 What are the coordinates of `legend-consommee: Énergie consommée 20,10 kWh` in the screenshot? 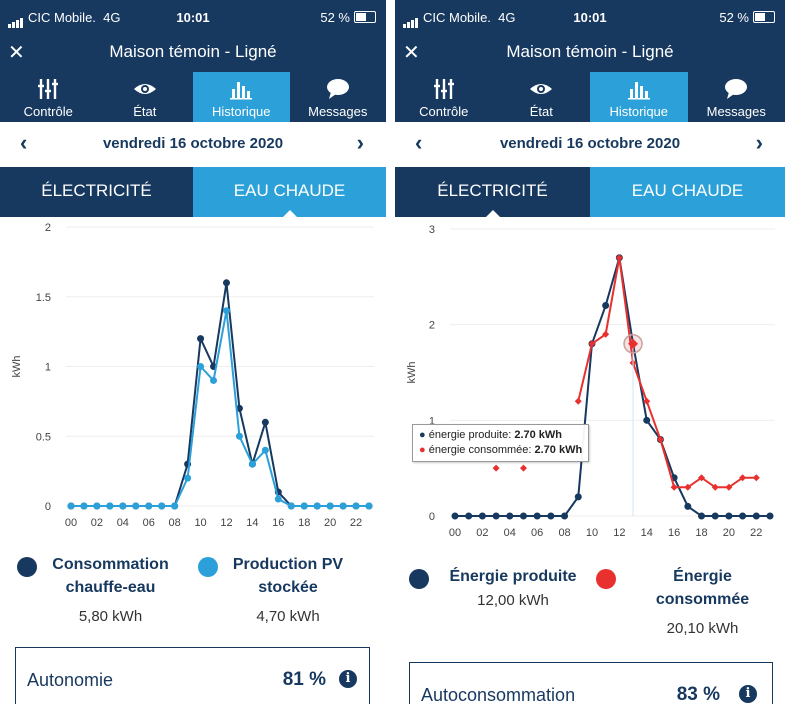 It's located at (702, 602).